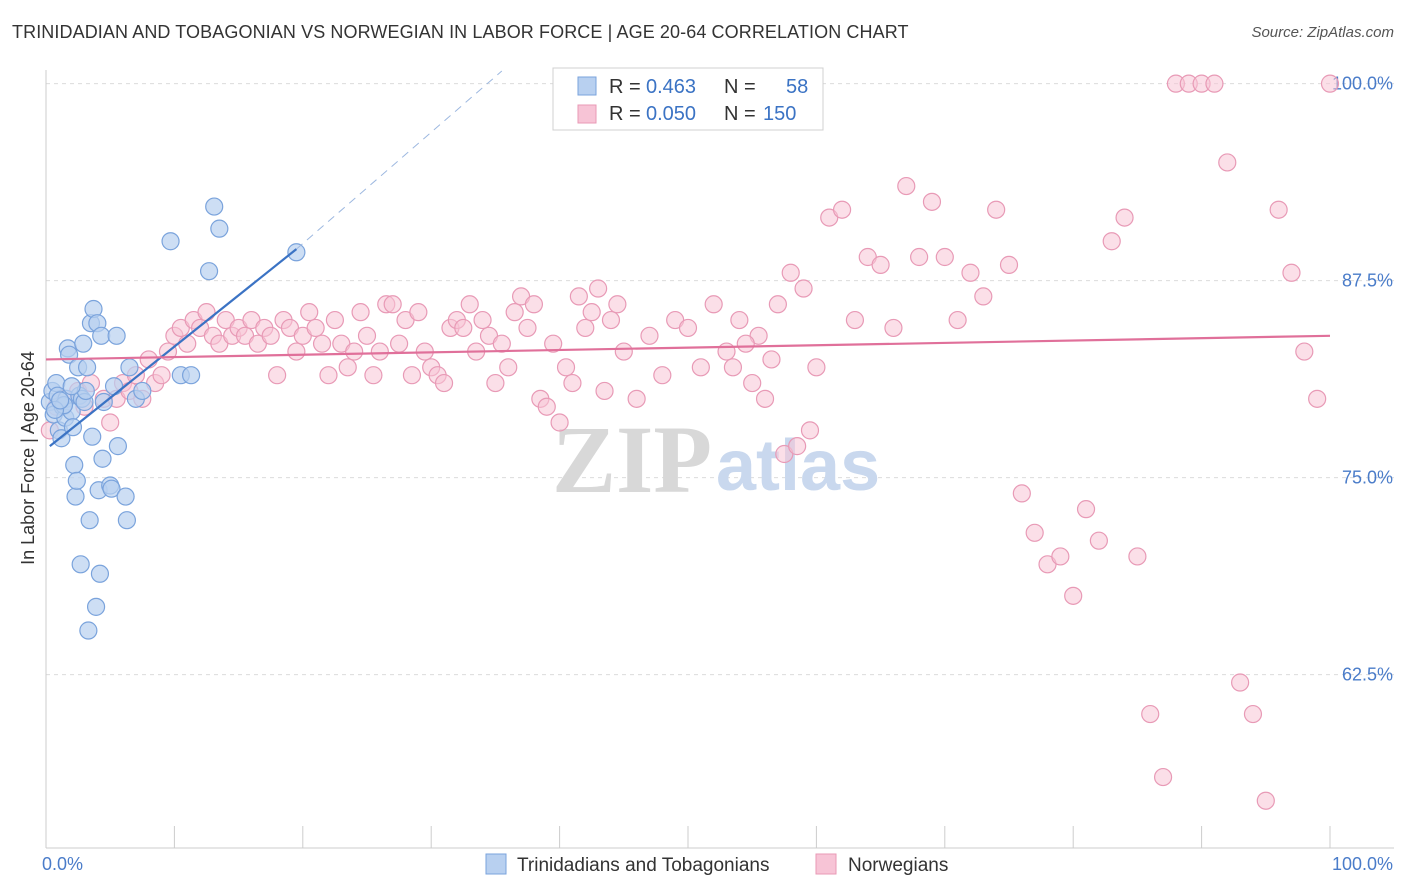 The image size is (1406, 892). I want to click on bottom-legend-swatch-pink, so click(826, 864).